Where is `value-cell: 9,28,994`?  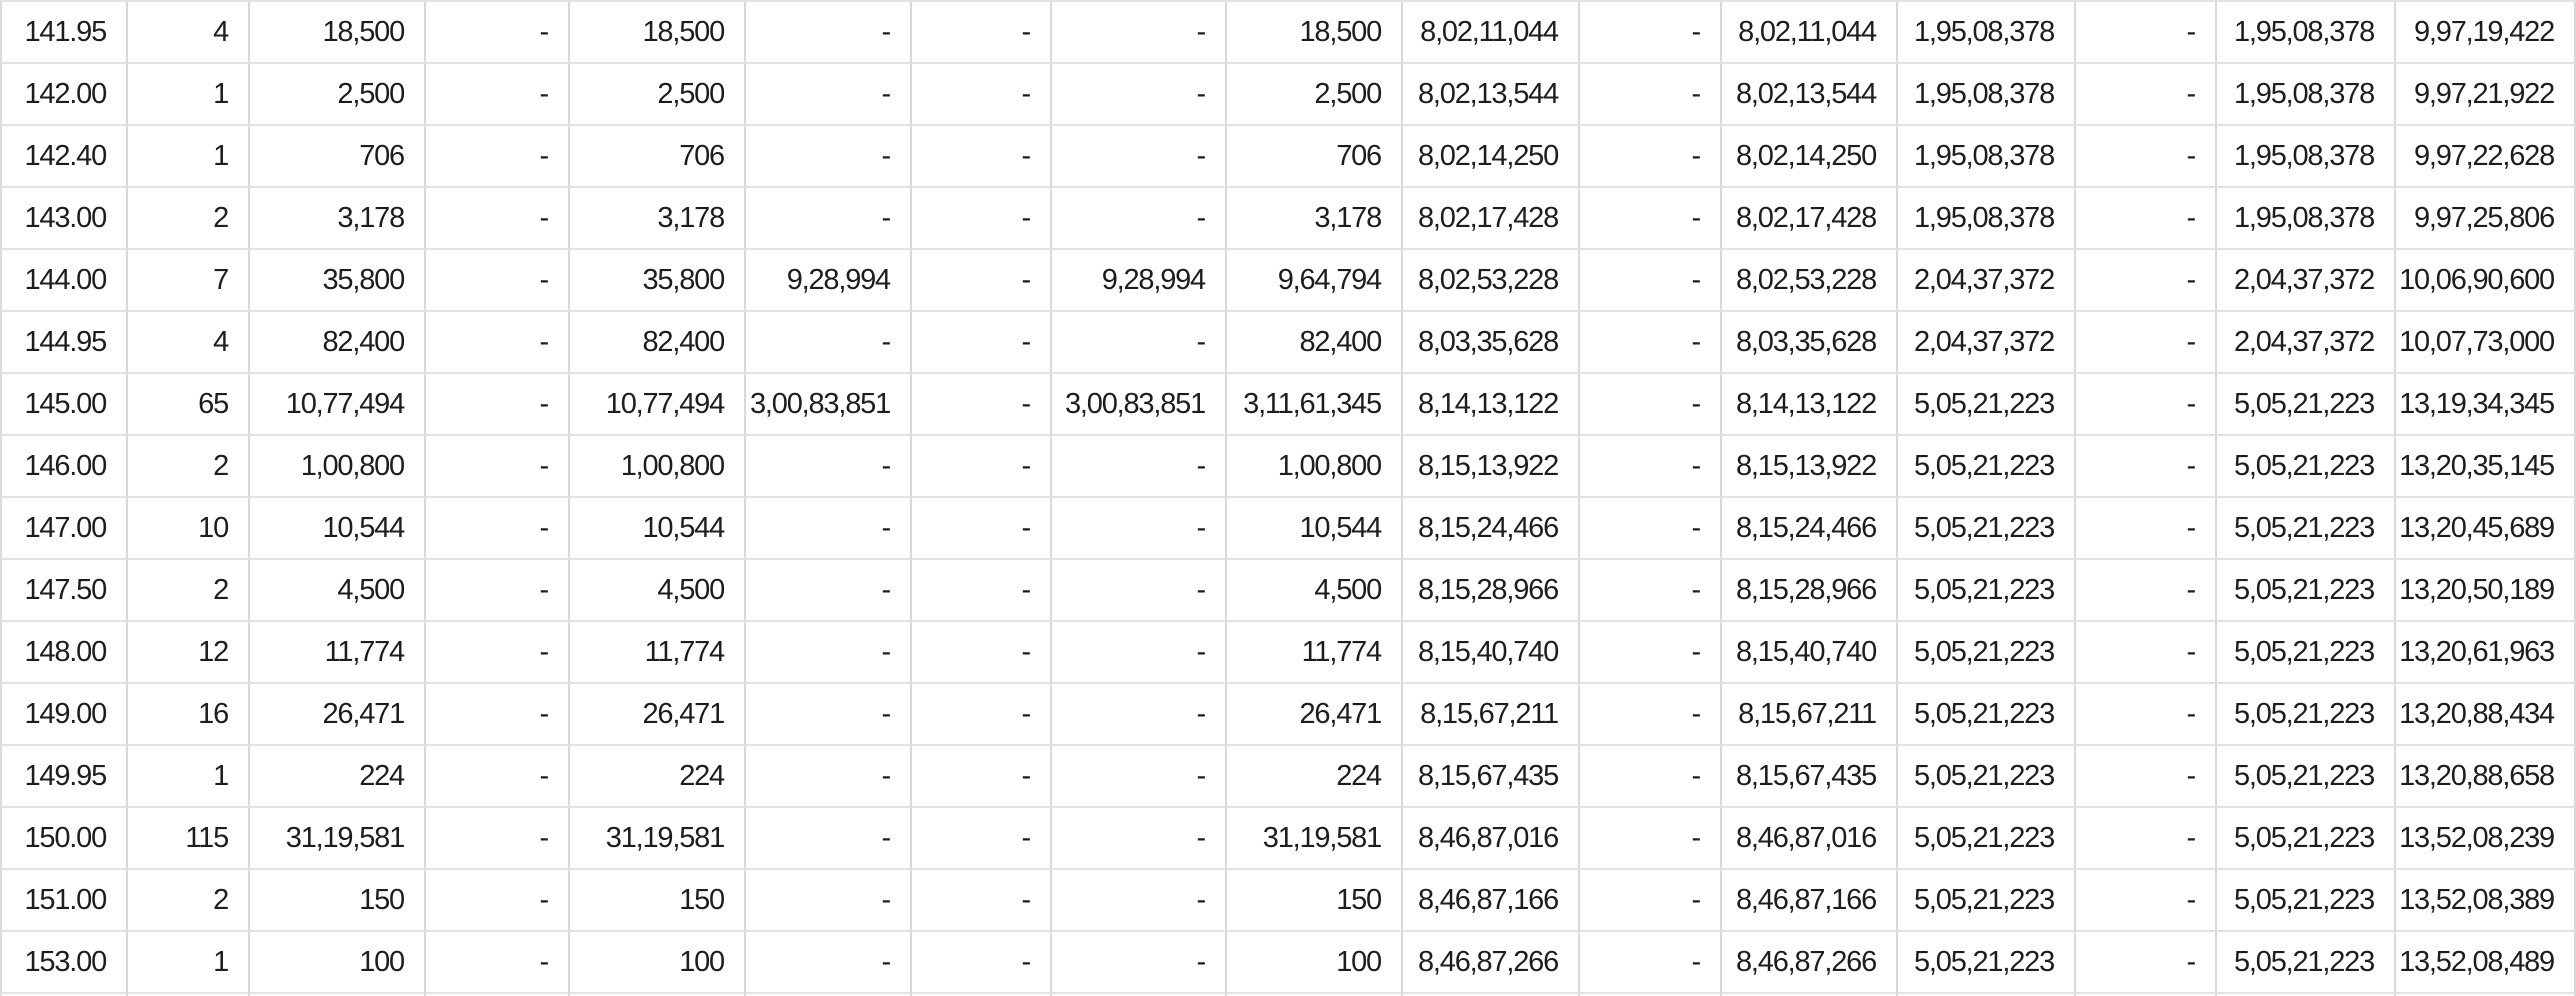
value-cell: 9,28,994 is located at coordinates (1139, 281).